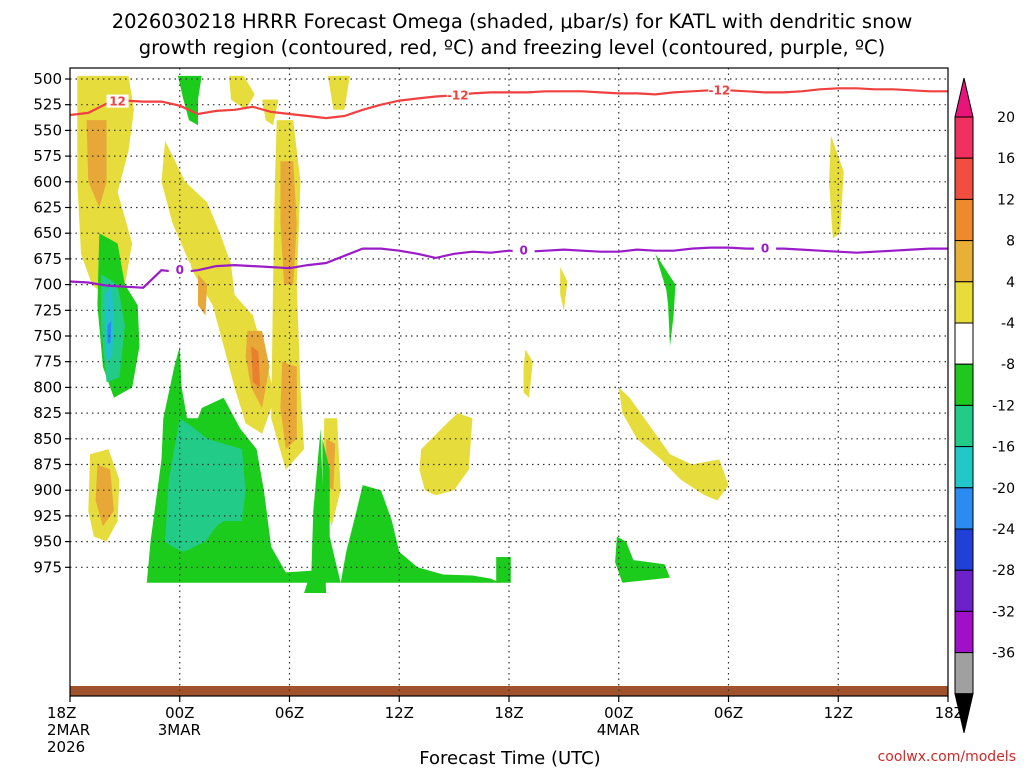 The width and height of the screenshot is (1024, 768). What do you see at coordinates (179, 730) in the screenshot?
I see `x-date-label-1: 3MAR` at bounding box center [179, 730].